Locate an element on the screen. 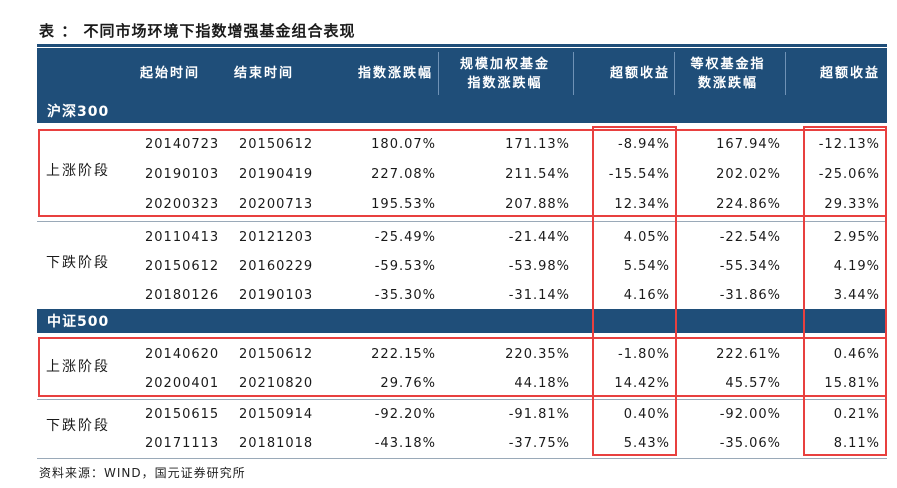 The height and width of the screenshot is (488, 897). header-scale-weighted-line2: 指数涨跌幅 is located at coordinates (505, 83).